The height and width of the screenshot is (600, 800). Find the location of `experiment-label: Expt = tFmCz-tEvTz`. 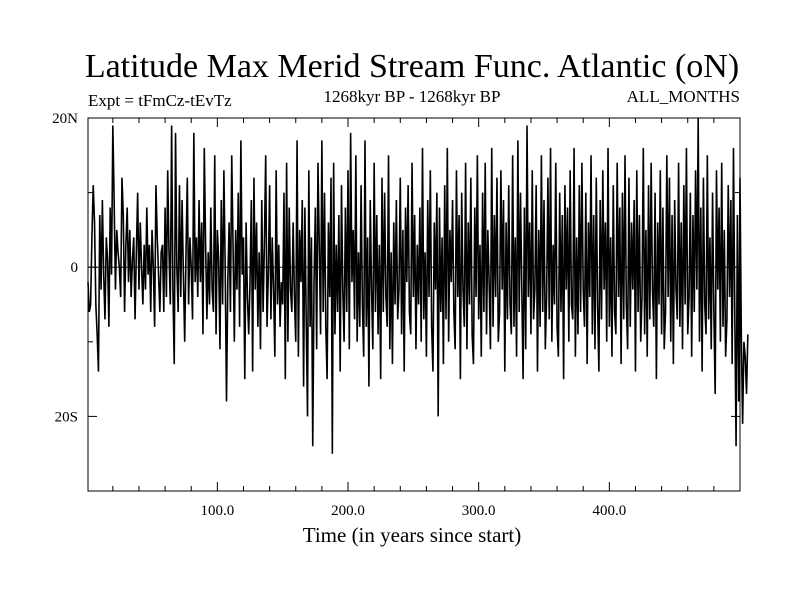

experiment-label: Expt = tFmCz-tEvTz is located at coordinates (160, 100).